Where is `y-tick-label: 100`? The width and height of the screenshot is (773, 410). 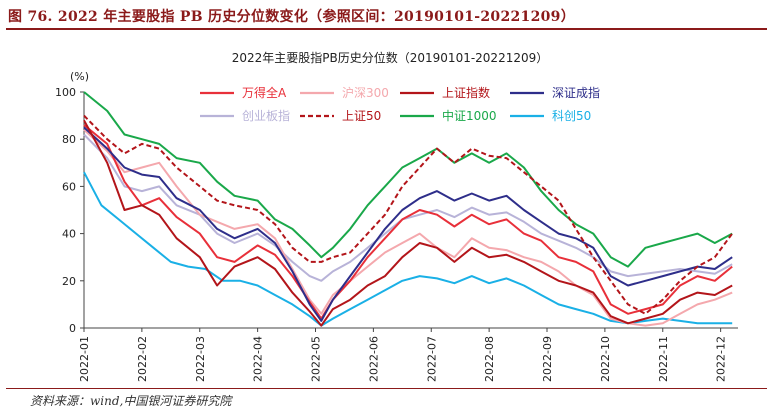 y-tick-label: 100 is located at coordinates (65, 92).